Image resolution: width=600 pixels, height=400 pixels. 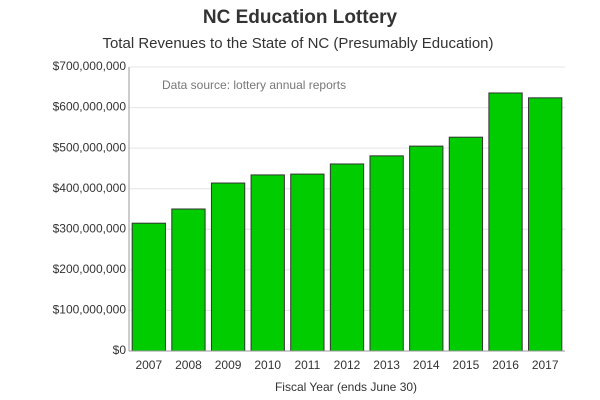 I want to click on chart-title: NC Education Lottery, so click(x=300, y=17).